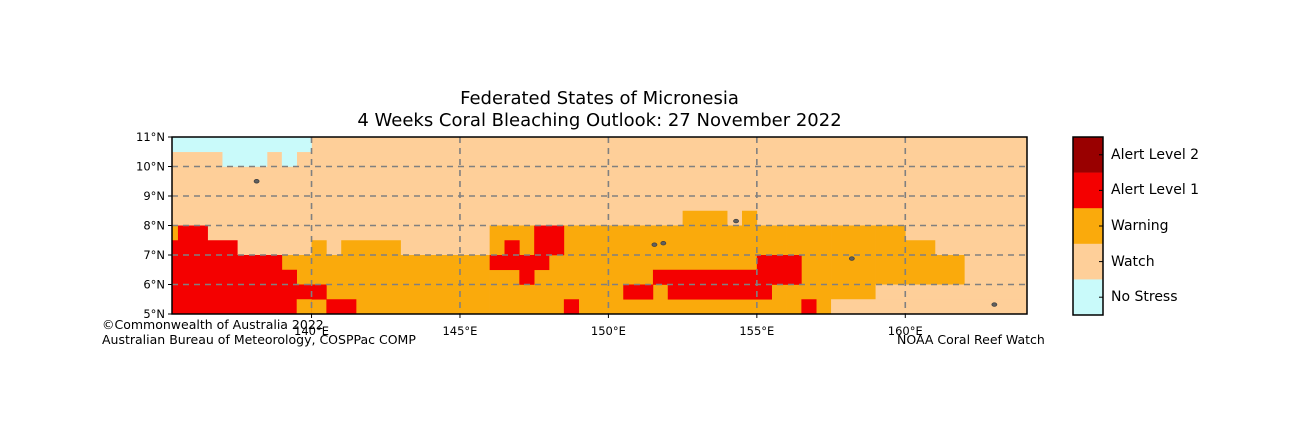 This screenshot has height=447, width=1293. Describe the element at coordinates (756, 331) in the screenshot. I see `lon-tick-label: 155°E` at that location.